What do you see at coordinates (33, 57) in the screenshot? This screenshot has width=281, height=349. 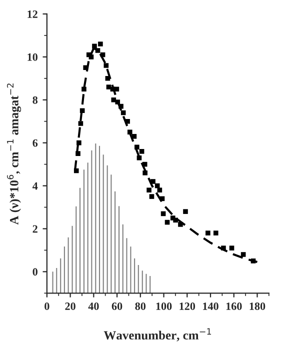 I see `y-tick-label: 10` at bounding box center [33, 57].